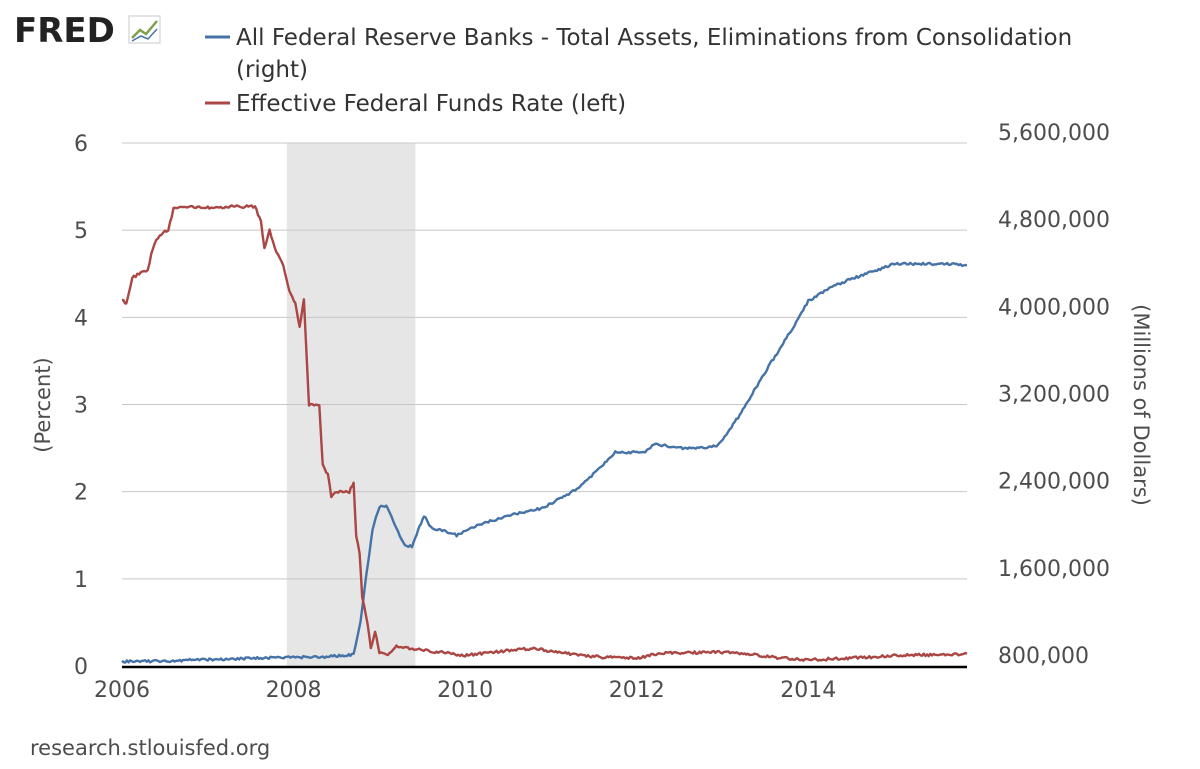  I want to click on y-right-tick-label: 2,400,000, so click(1054, 482).